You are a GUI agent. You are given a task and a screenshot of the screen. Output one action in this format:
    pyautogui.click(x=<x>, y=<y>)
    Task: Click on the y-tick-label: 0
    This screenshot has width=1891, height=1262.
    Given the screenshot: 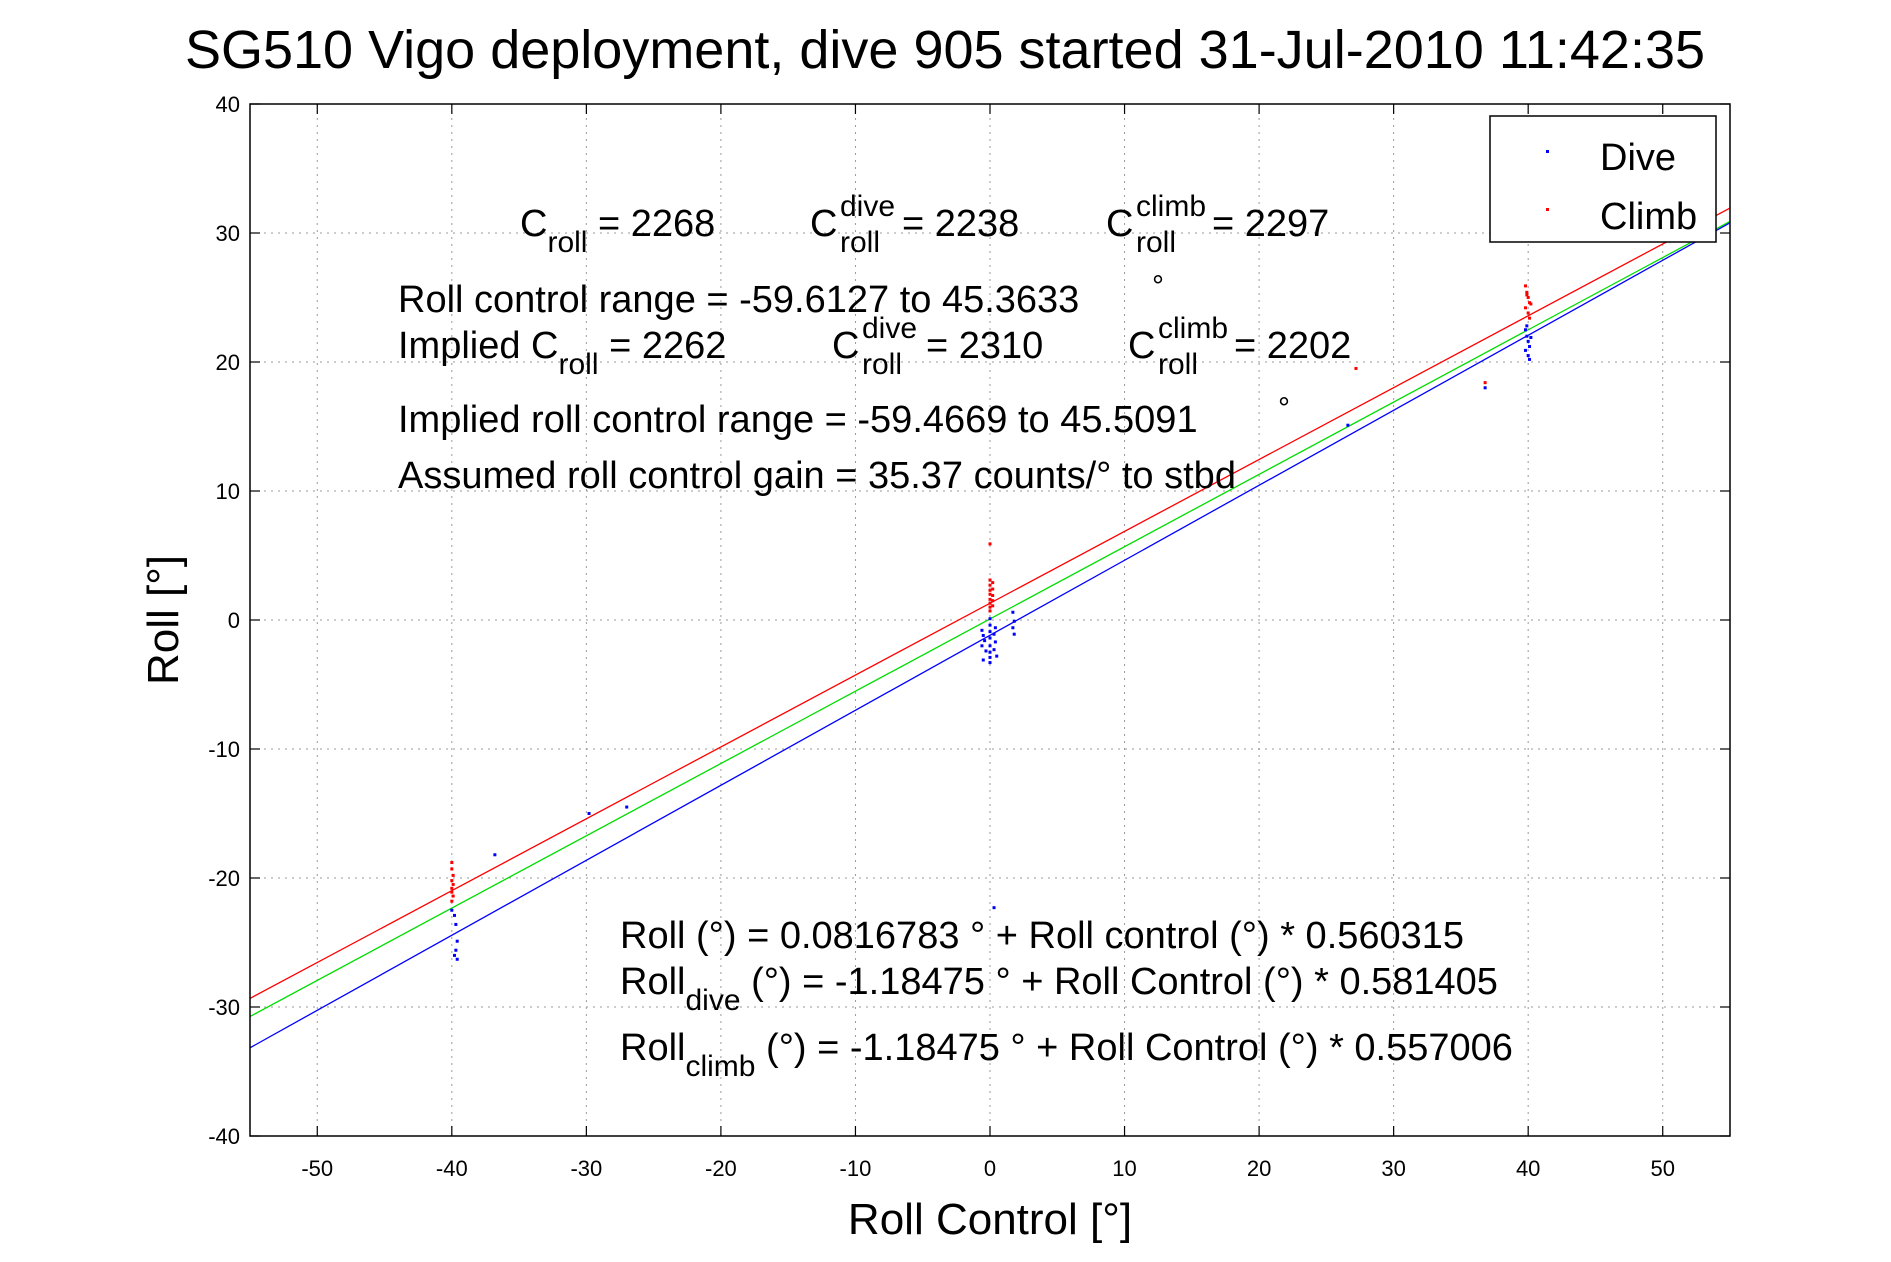 What is the action you would take?
    pyautogui.click(x=234, y=620)
    